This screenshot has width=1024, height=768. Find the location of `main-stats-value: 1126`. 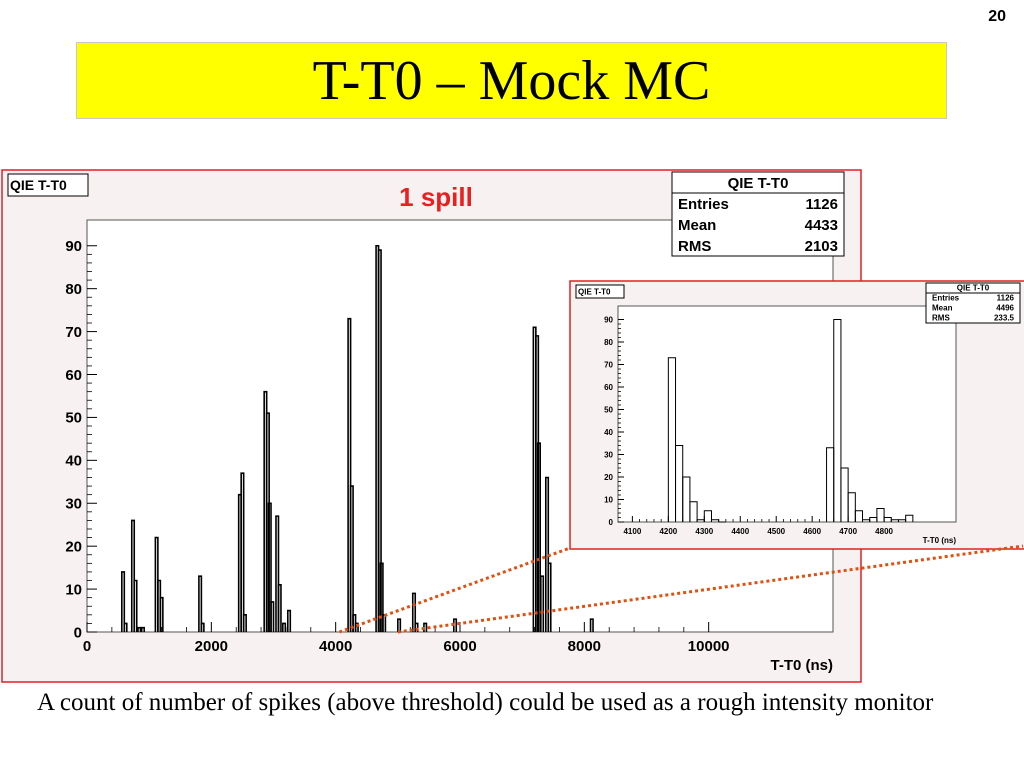

main-stats-value: 1126 is located at coordinates (821, 204).